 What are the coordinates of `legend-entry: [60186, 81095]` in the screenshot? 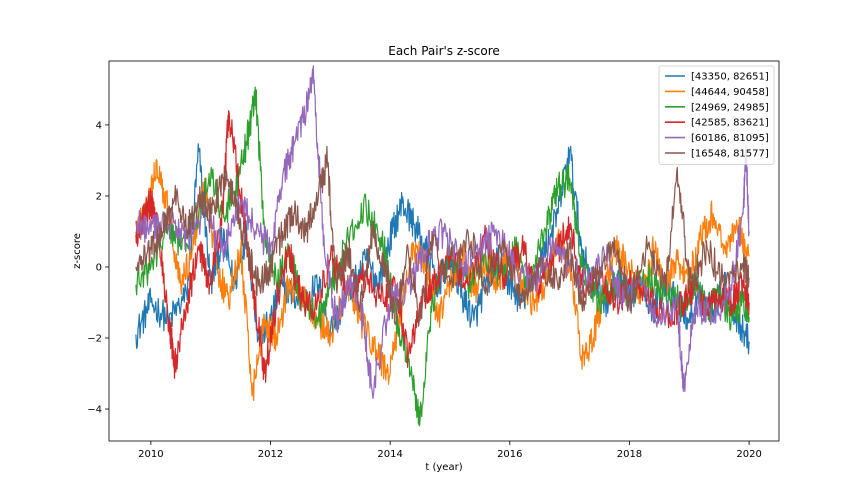 It's located at (730, 138).